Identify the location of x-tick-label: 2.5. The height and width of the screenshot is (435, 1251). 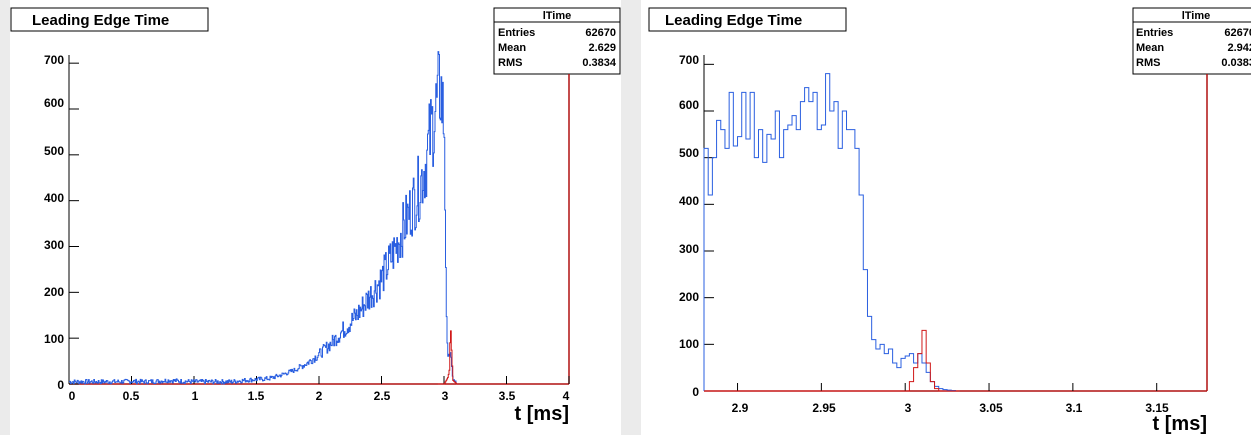
(382, 396).